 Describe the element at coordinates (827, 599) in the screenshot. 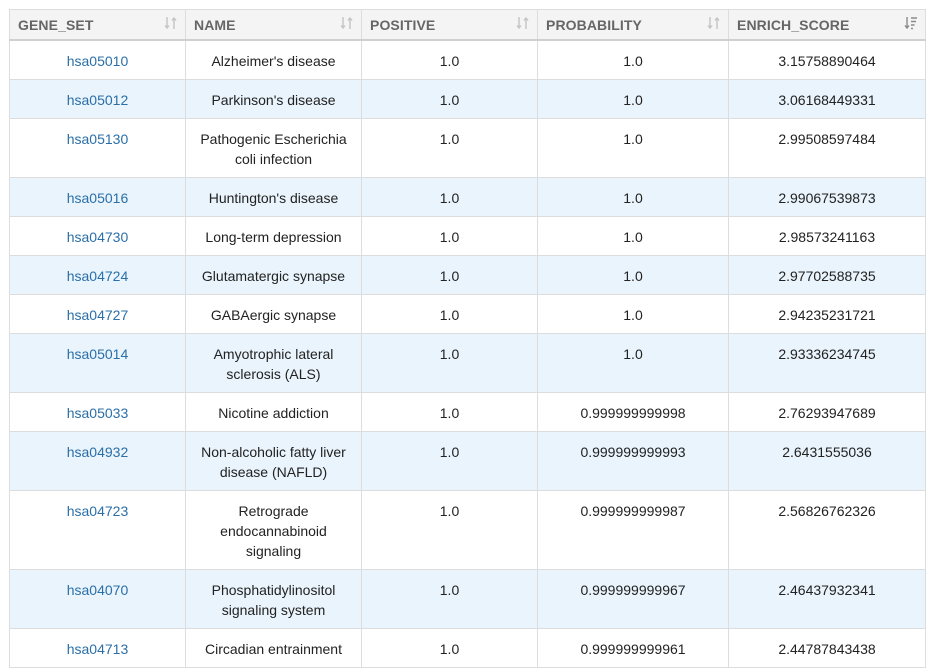

I see `enrich-score-cell: 2.46437932341` at that location.